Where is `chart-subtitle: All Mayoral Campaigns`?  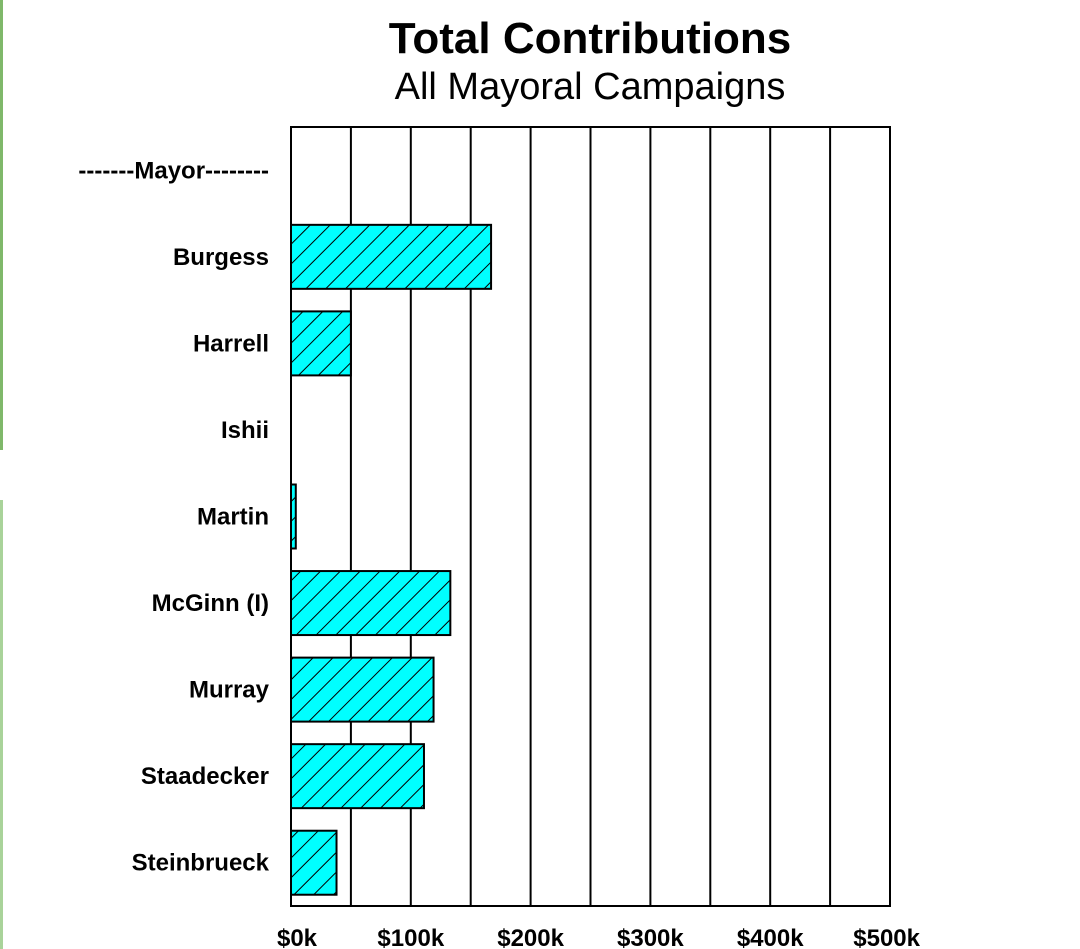
chart-subtitle: All Mayoral Campaigns is located at coordinates (590, 87).